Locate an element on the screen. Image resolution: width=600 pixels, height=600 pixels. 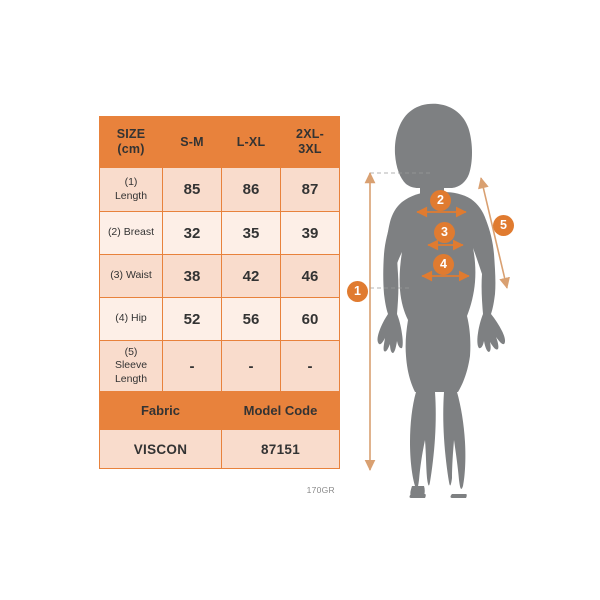
cell-breast-2xl-3xl: 39 is located at coordinates (310, 233).